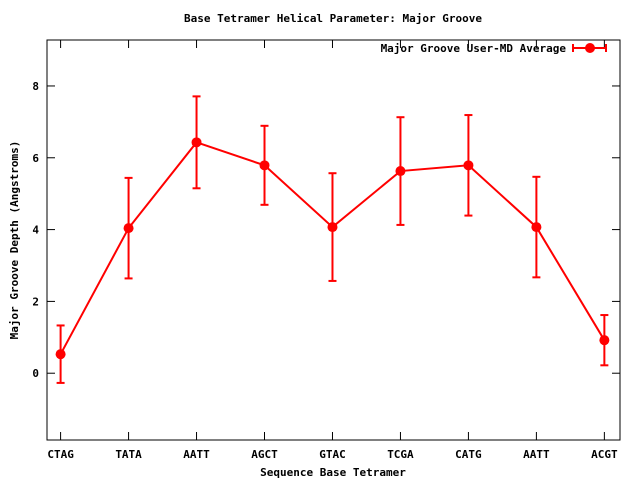 The width and height of the screenshot is (640, 480). What do you see at coordinates (35, 158) in the screenshot?
I see `y-tick-label: 6` at bounding box center [35, 158].